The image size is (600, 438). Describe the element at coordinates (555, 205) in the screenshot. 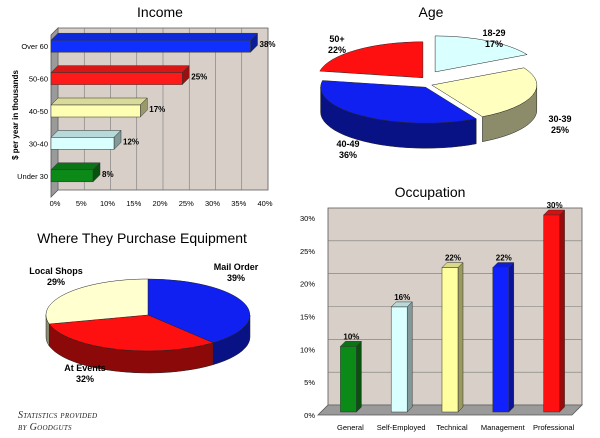

I see `occupation-bar-label: 30%` at that location.